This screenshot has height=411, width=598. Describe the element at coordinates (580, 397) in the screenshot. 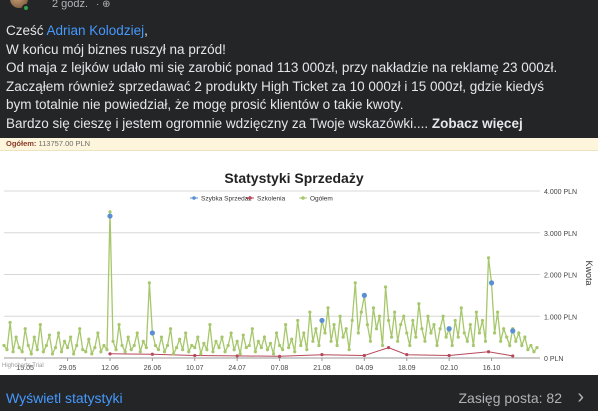

I see `chevron-right-icon: ›` at that location.